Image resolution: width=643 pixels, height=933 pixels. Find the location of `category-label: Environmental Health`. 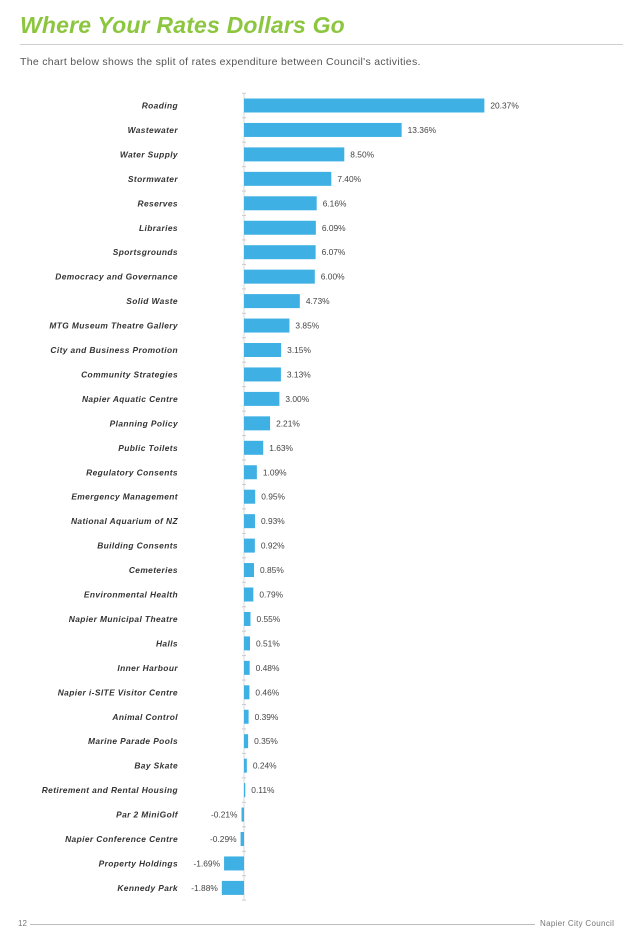

category-label: Environmental Health is located at coordinates (131, 595).